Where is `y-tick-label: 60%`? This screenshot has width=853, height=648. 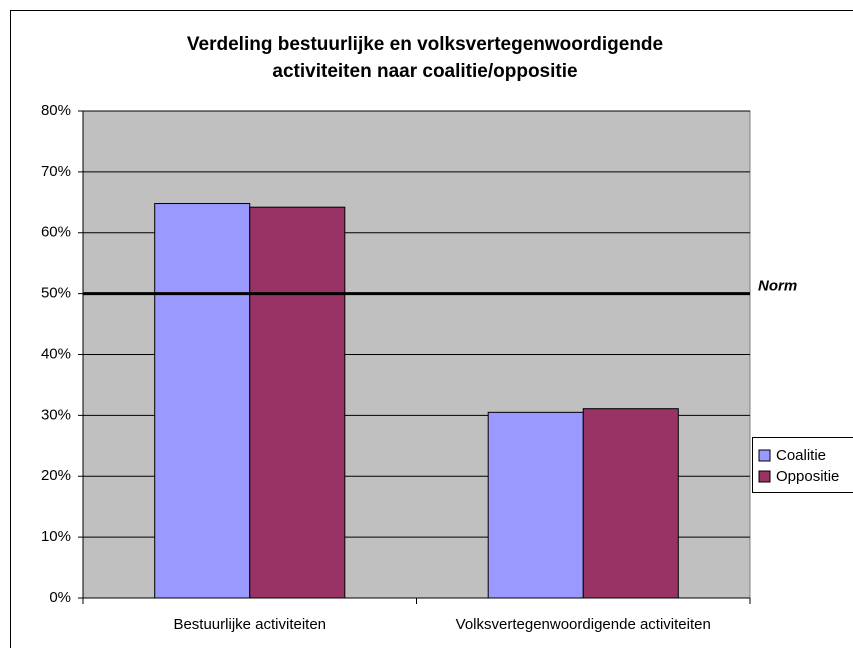
y-tick-label: 60% is located at coordinates (56, 232).